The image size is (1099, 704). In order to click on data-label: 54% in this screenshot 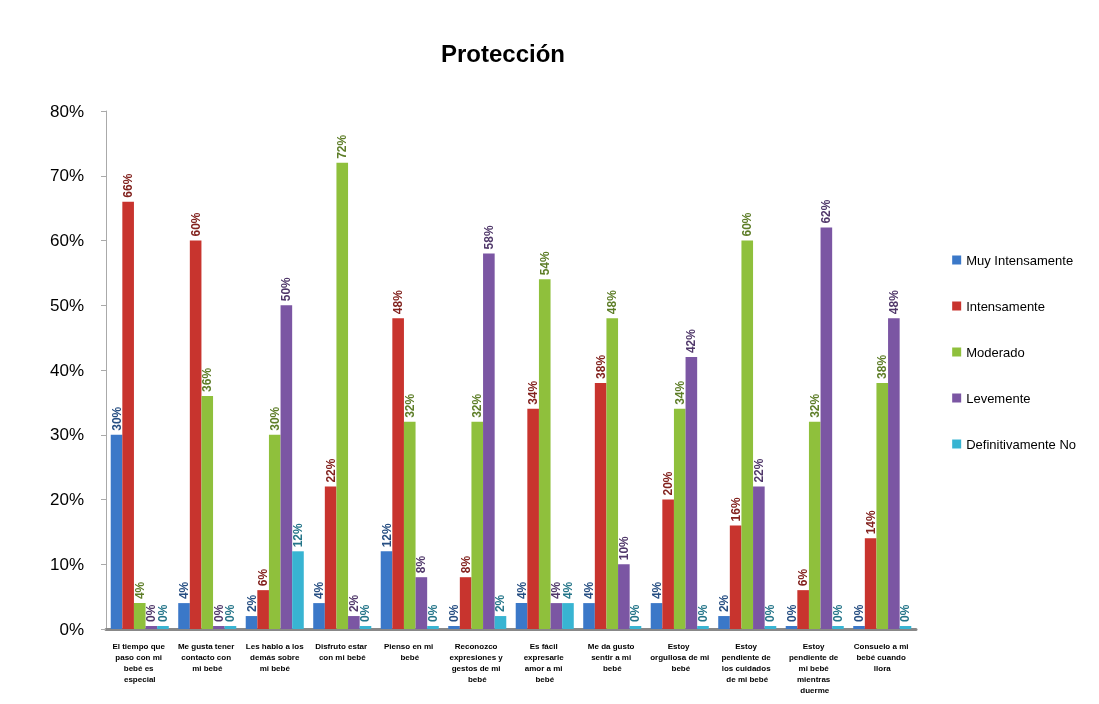, I will do `click(544, 263)`.